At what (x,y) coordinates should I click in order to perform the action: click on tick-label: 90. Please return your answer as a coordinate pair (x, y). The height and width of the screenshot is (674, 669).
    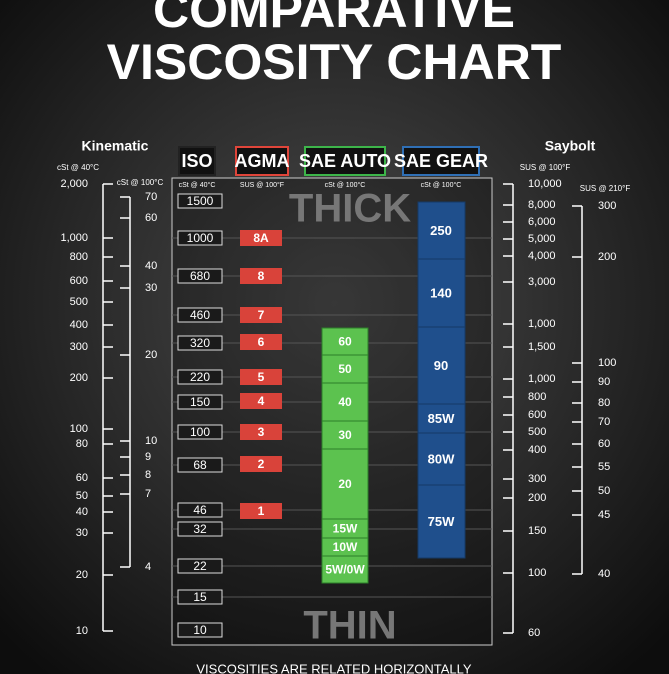
    Looking at the image, I should click on (604, 382).